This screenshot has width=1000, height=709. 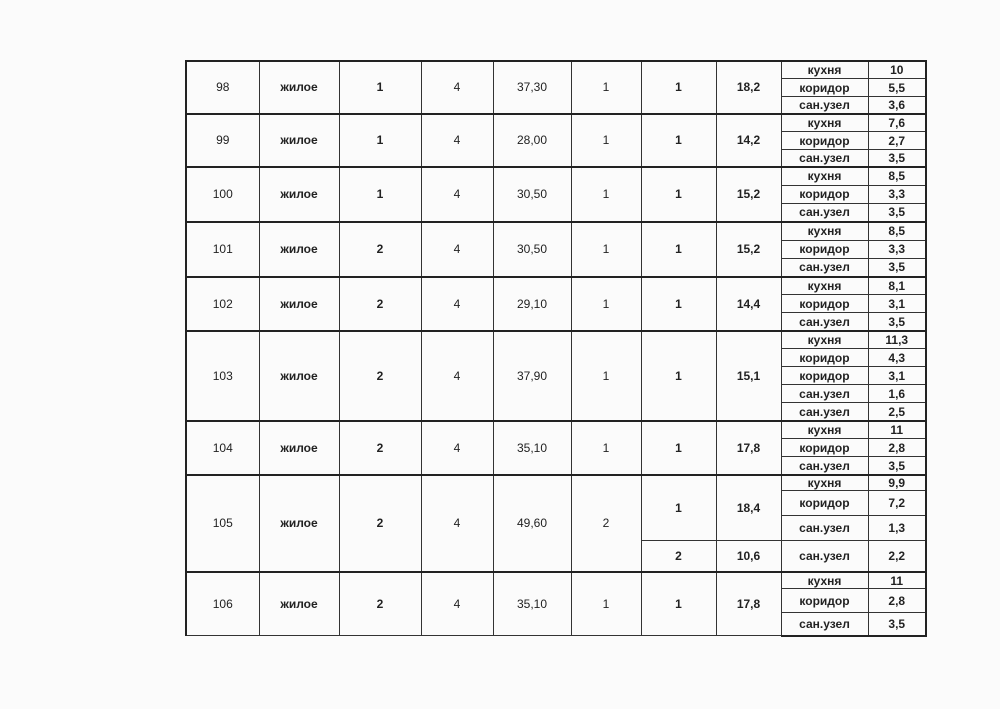 What do you see at coordinates (748, 603) in the screenshot?
I see `living-area: 17,8` at bounding box center [748, 603].